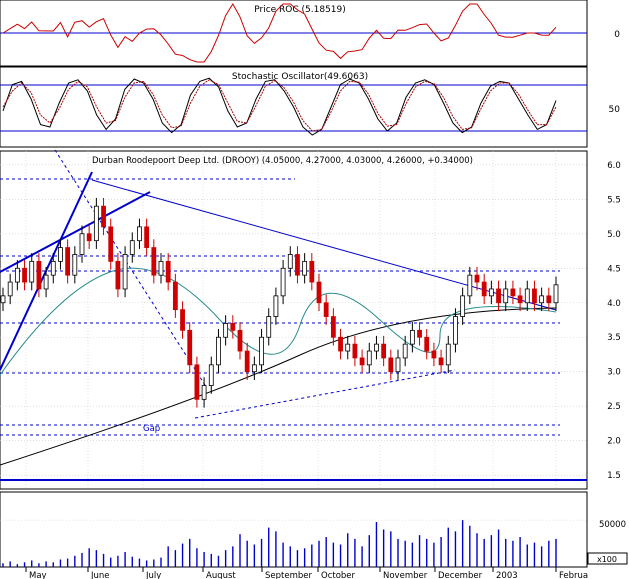 The height and width of the screenshot is (579, 629). What do you see at coordinates (617, 35) in the screenshot?
I see `roc-tick-label: 0` at bounding box center [617, 35].